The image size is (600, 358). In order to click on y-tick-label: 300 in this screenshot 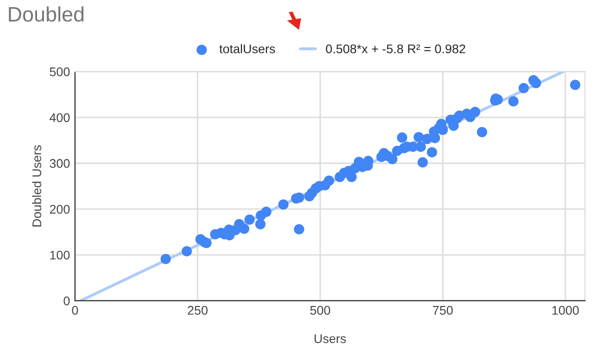, I will do `click(60, 163)`.